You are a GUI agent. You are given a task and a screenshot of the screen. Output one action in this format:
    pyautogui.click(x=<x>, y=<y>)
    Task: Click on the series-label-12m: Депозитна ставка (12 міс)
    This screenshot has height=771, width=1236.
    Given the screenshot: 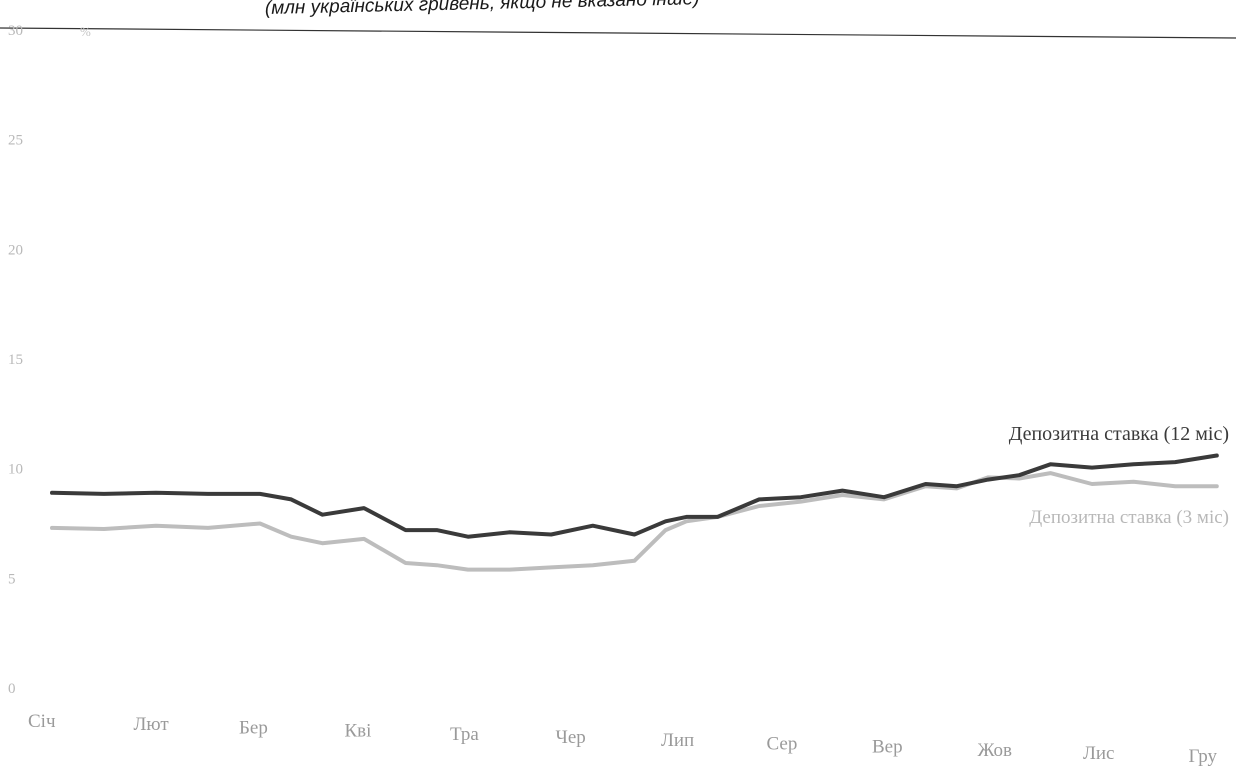 What is the action you would take?
    pyautogui.click(x=1119, y=434)
    